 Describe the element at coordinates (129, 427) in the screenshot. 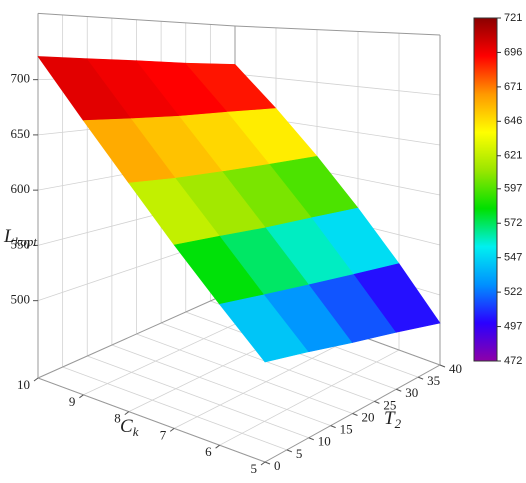

I see `x-axis-title: Ck` at that location.